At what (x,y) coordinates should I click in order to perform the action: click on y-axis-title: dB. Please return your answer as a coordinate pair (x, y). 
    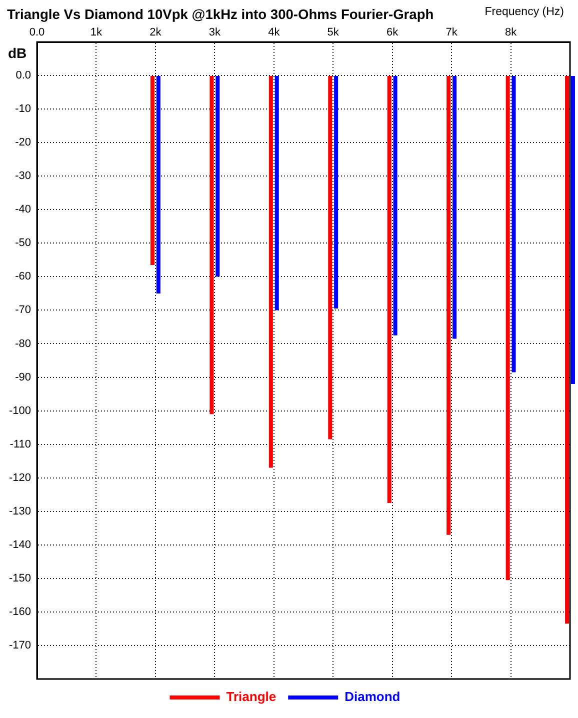
    Looking at the image, I should click on (17, 52).